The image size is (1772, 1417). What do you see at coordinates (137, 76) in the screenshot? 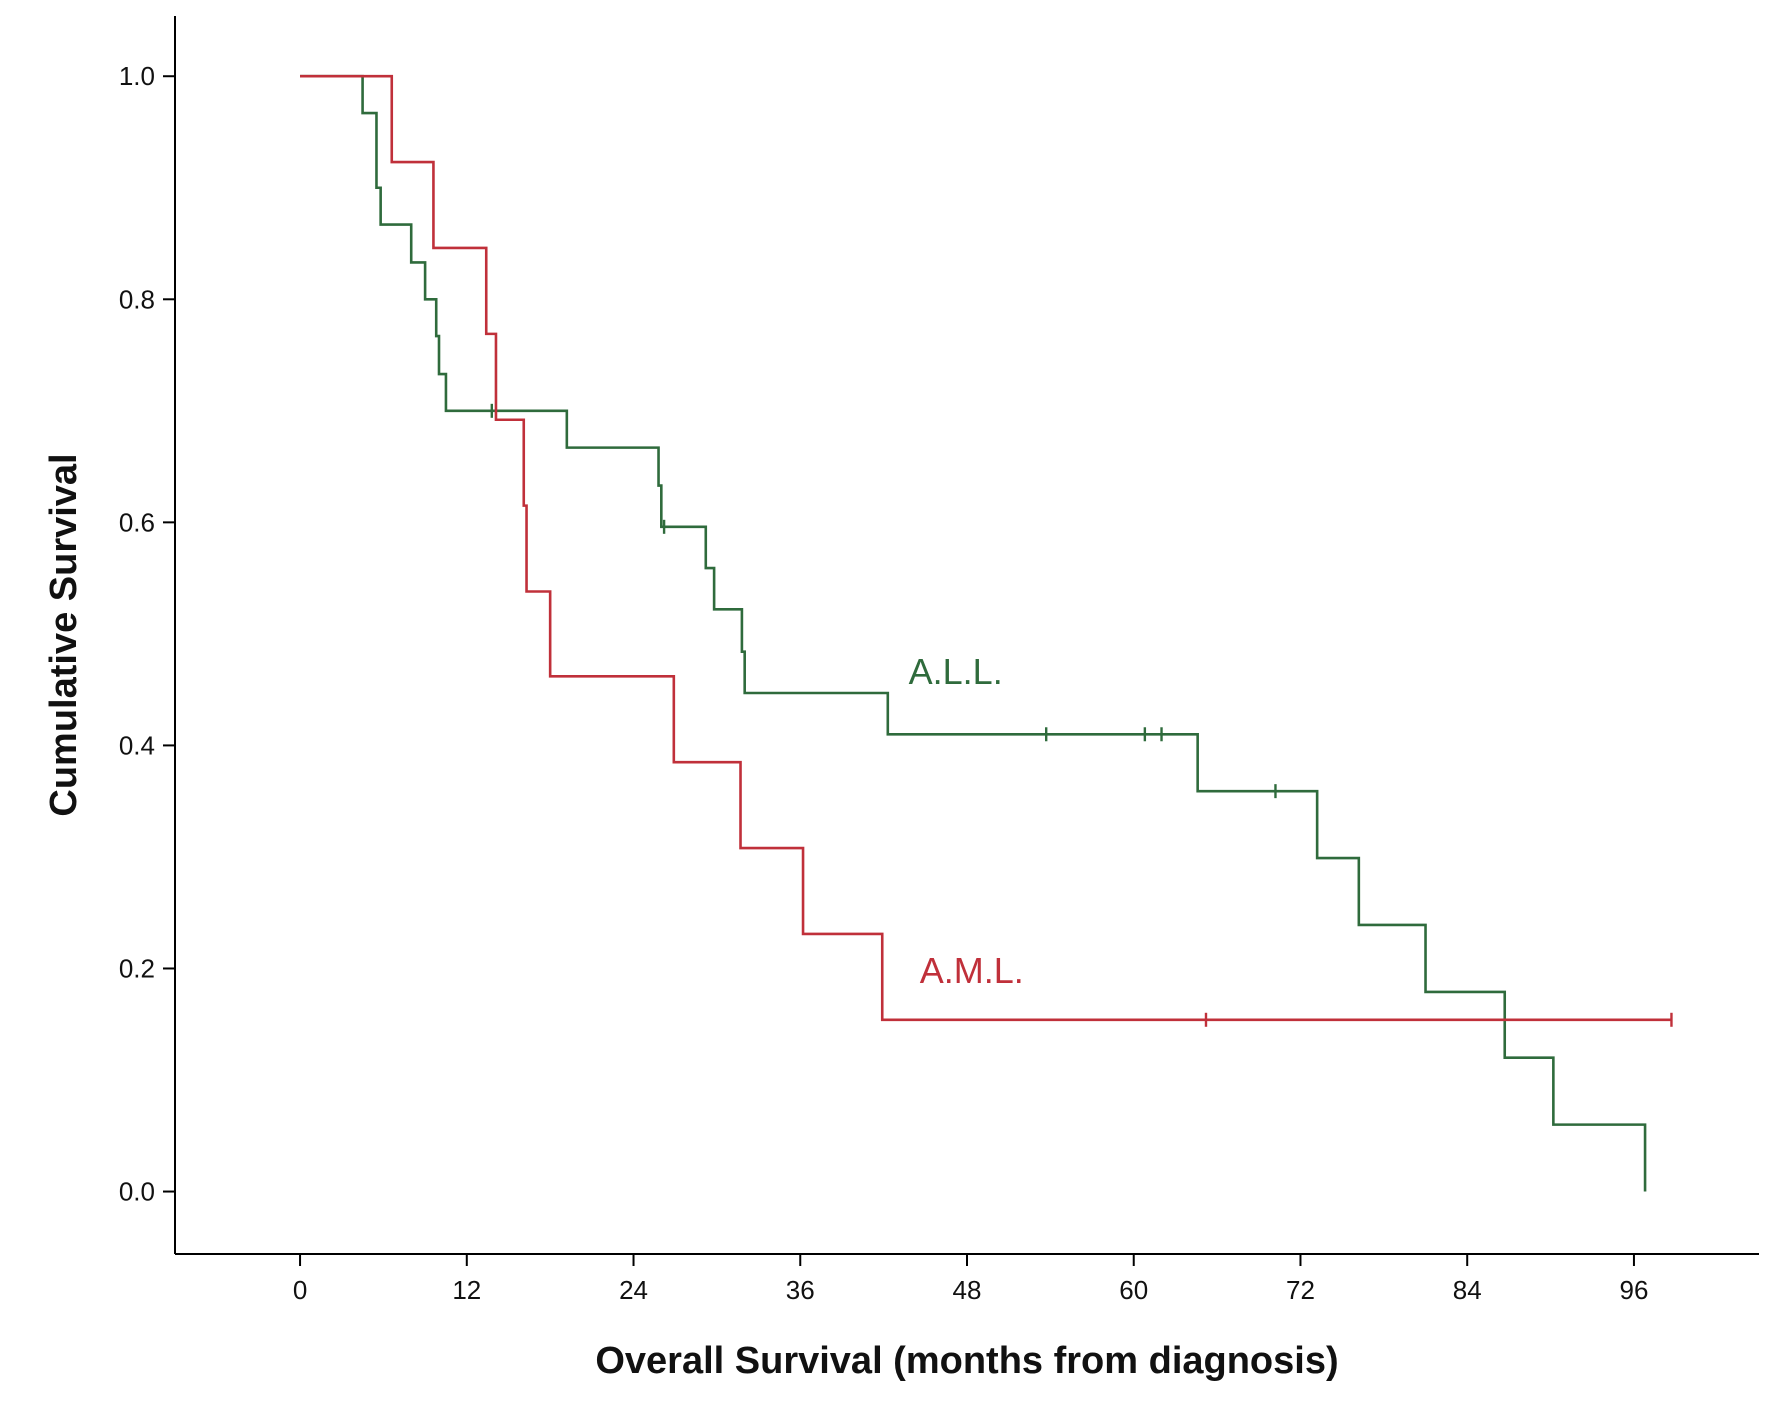
I see `y-tick-label-5: 1.0` at bounding box center [137, 76].